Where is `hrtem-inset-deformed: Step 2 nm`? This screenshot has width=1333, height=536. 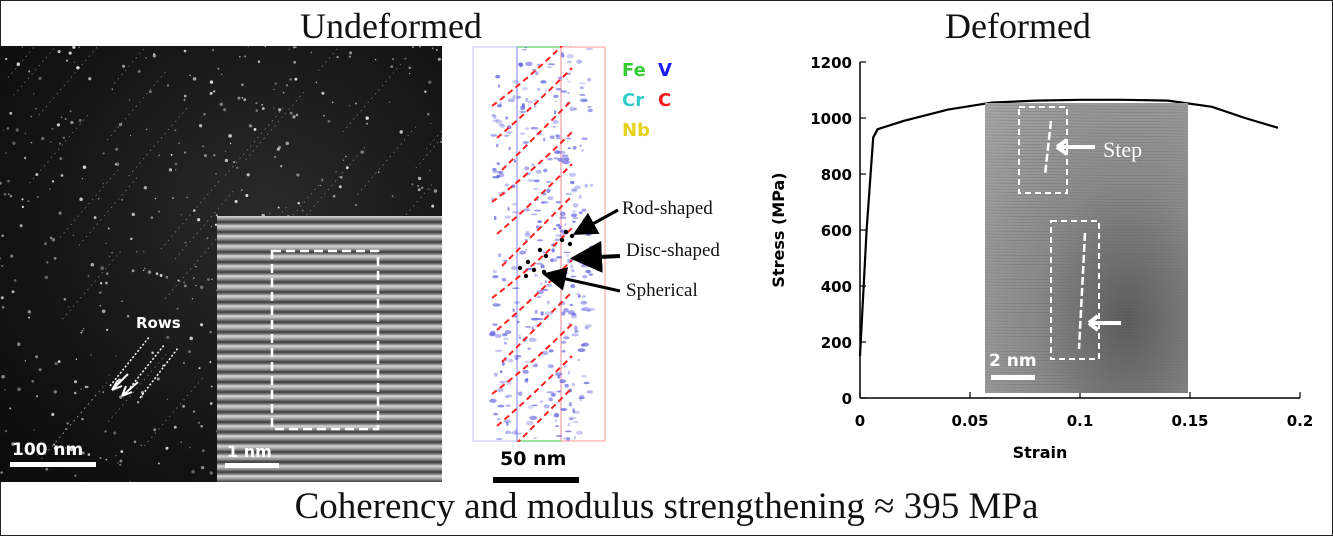
hrtem-inset-deformed: Step 2 nm is located at coordinates (1086, 248).